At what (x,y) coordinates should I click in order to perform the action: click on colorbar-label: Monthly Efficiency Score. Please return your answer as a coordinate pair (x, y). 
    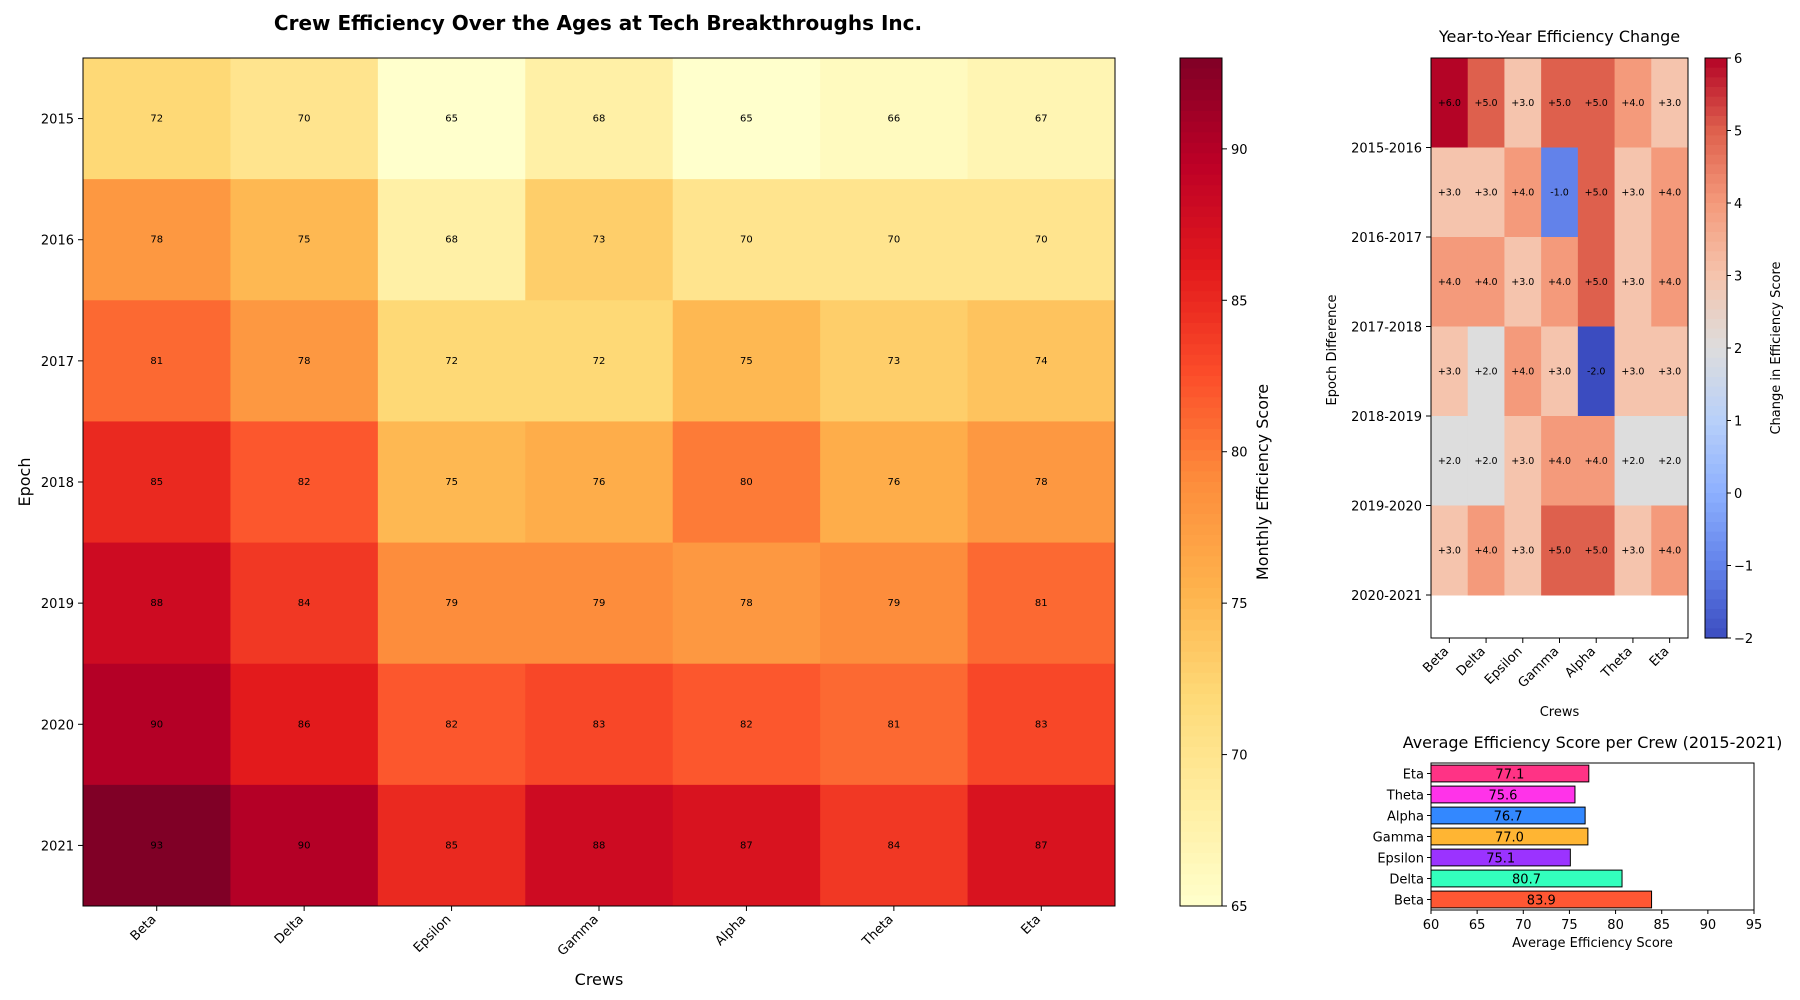
    Looking at the image, I should click on (1262, 482).